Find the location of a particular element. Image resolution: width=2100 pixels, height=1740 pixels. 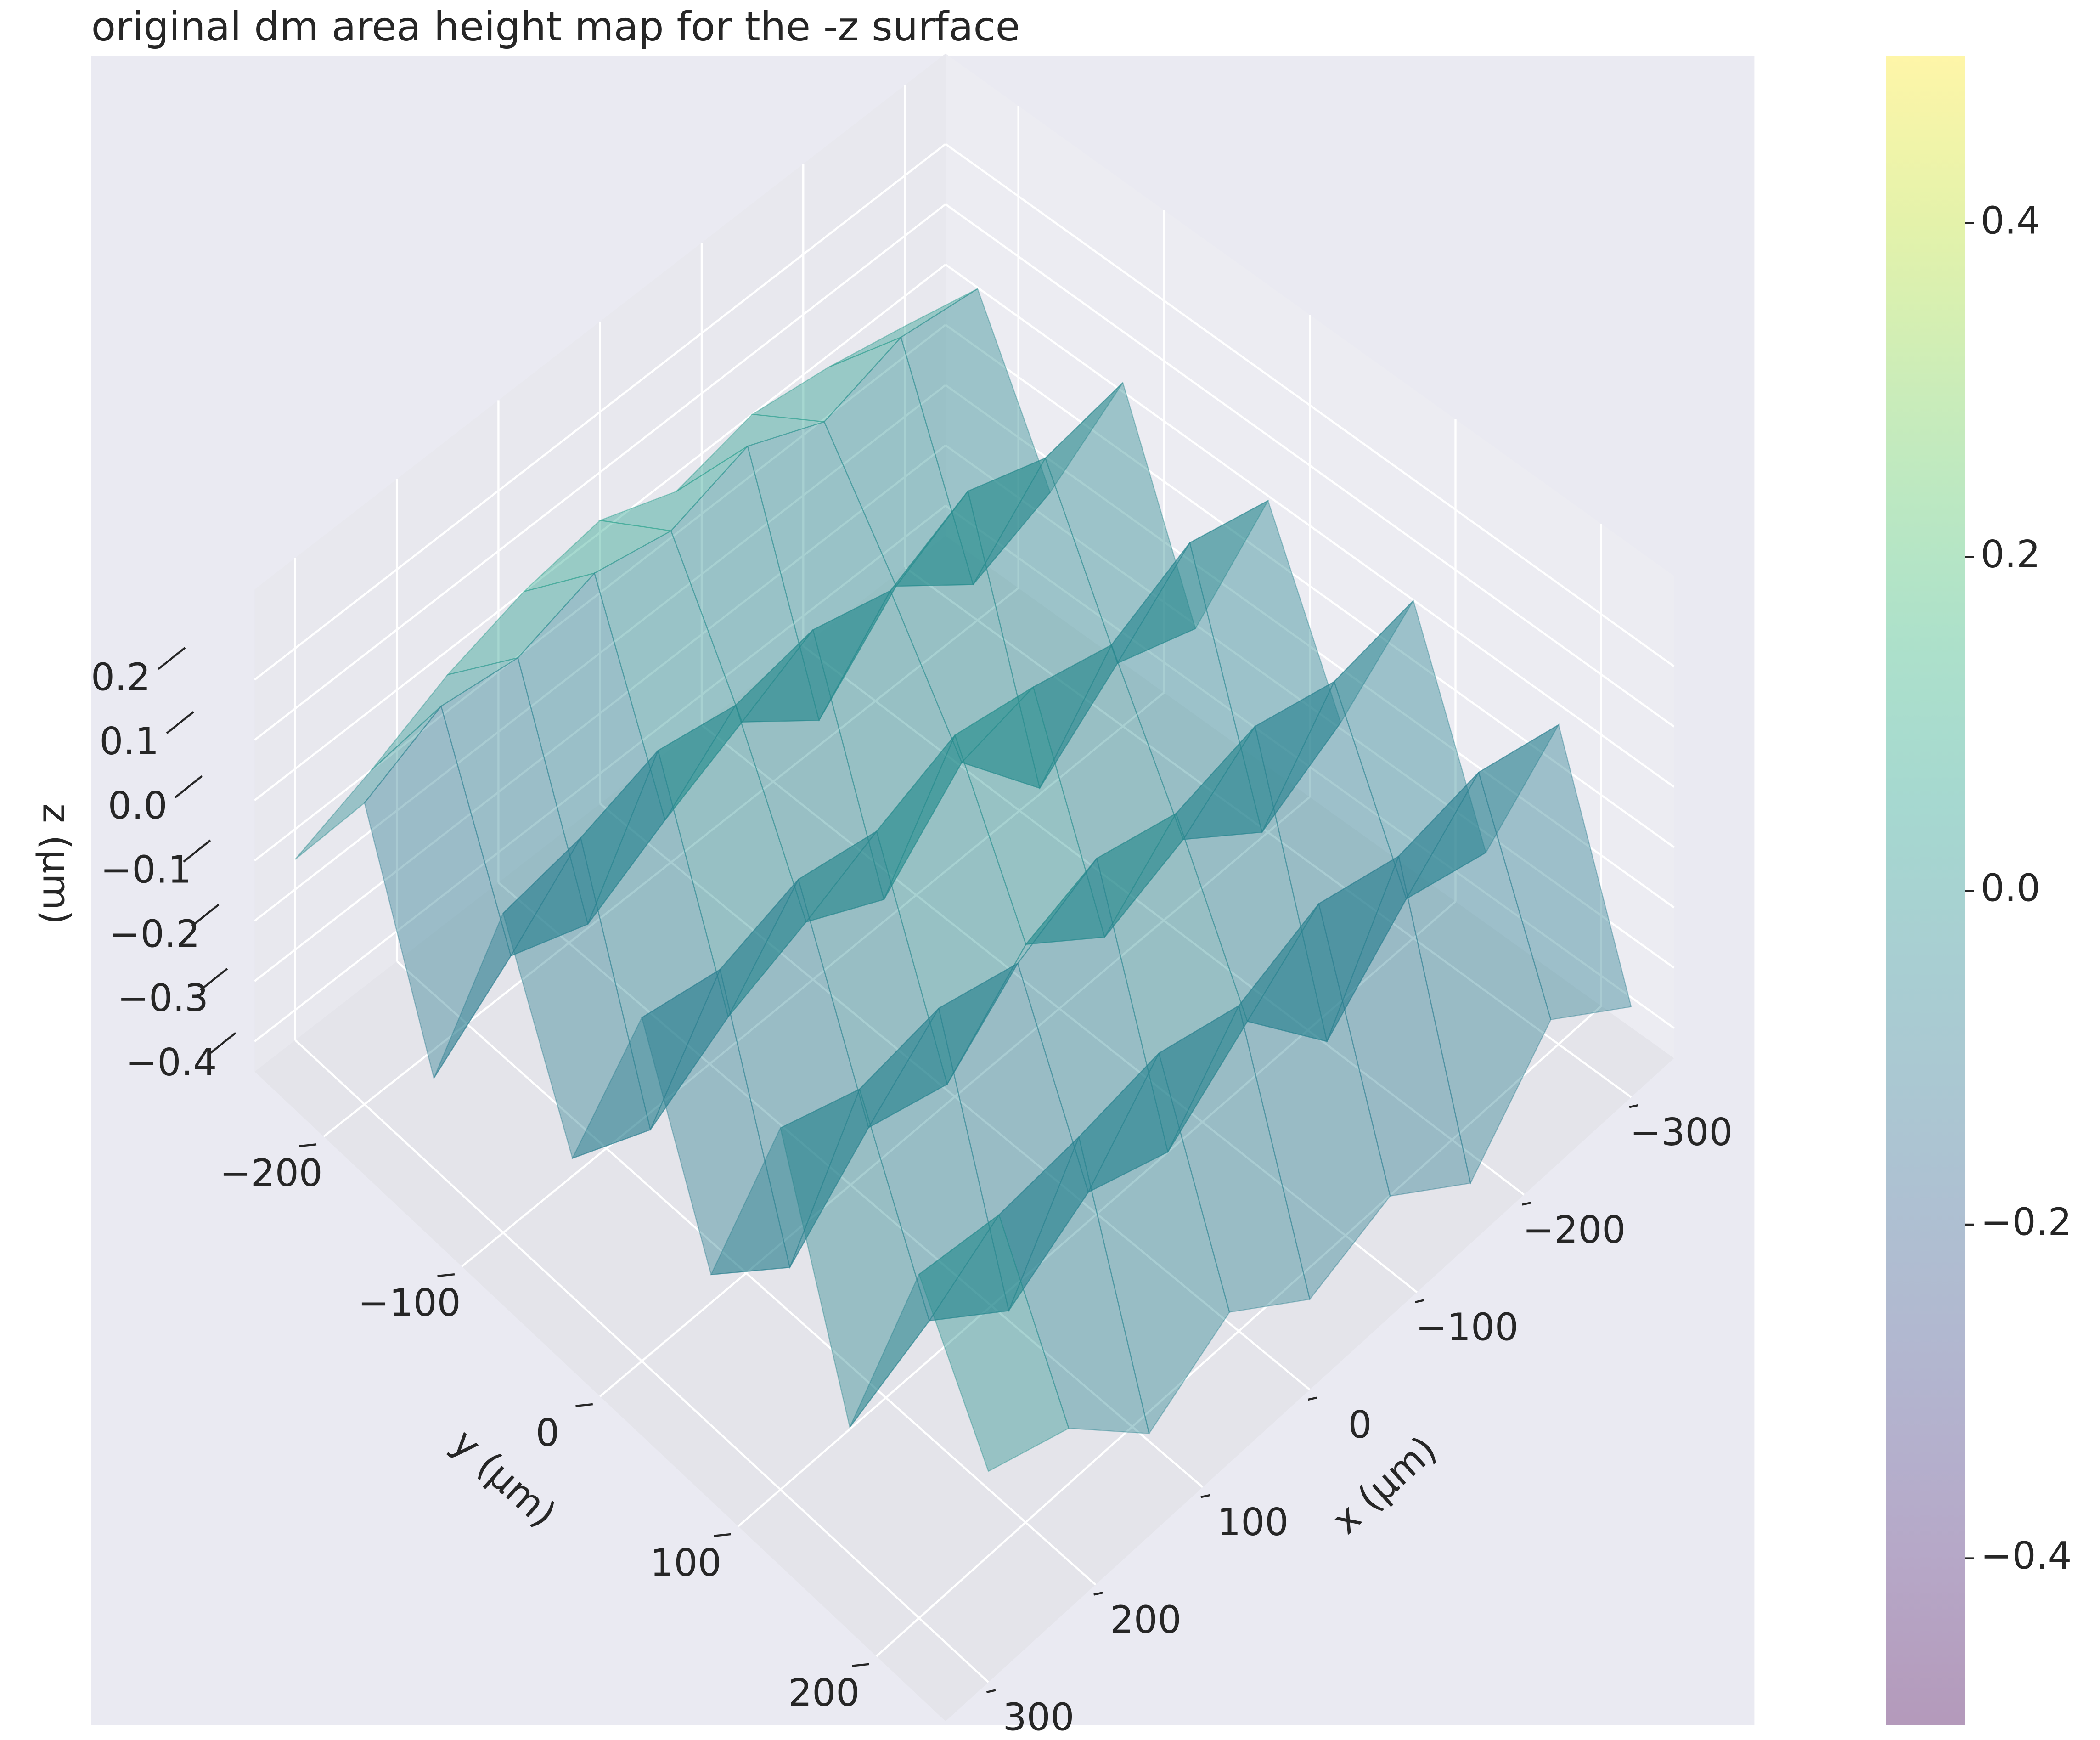

colorbar-tick-label: 0.4 is located at coordinates (2010, 221).